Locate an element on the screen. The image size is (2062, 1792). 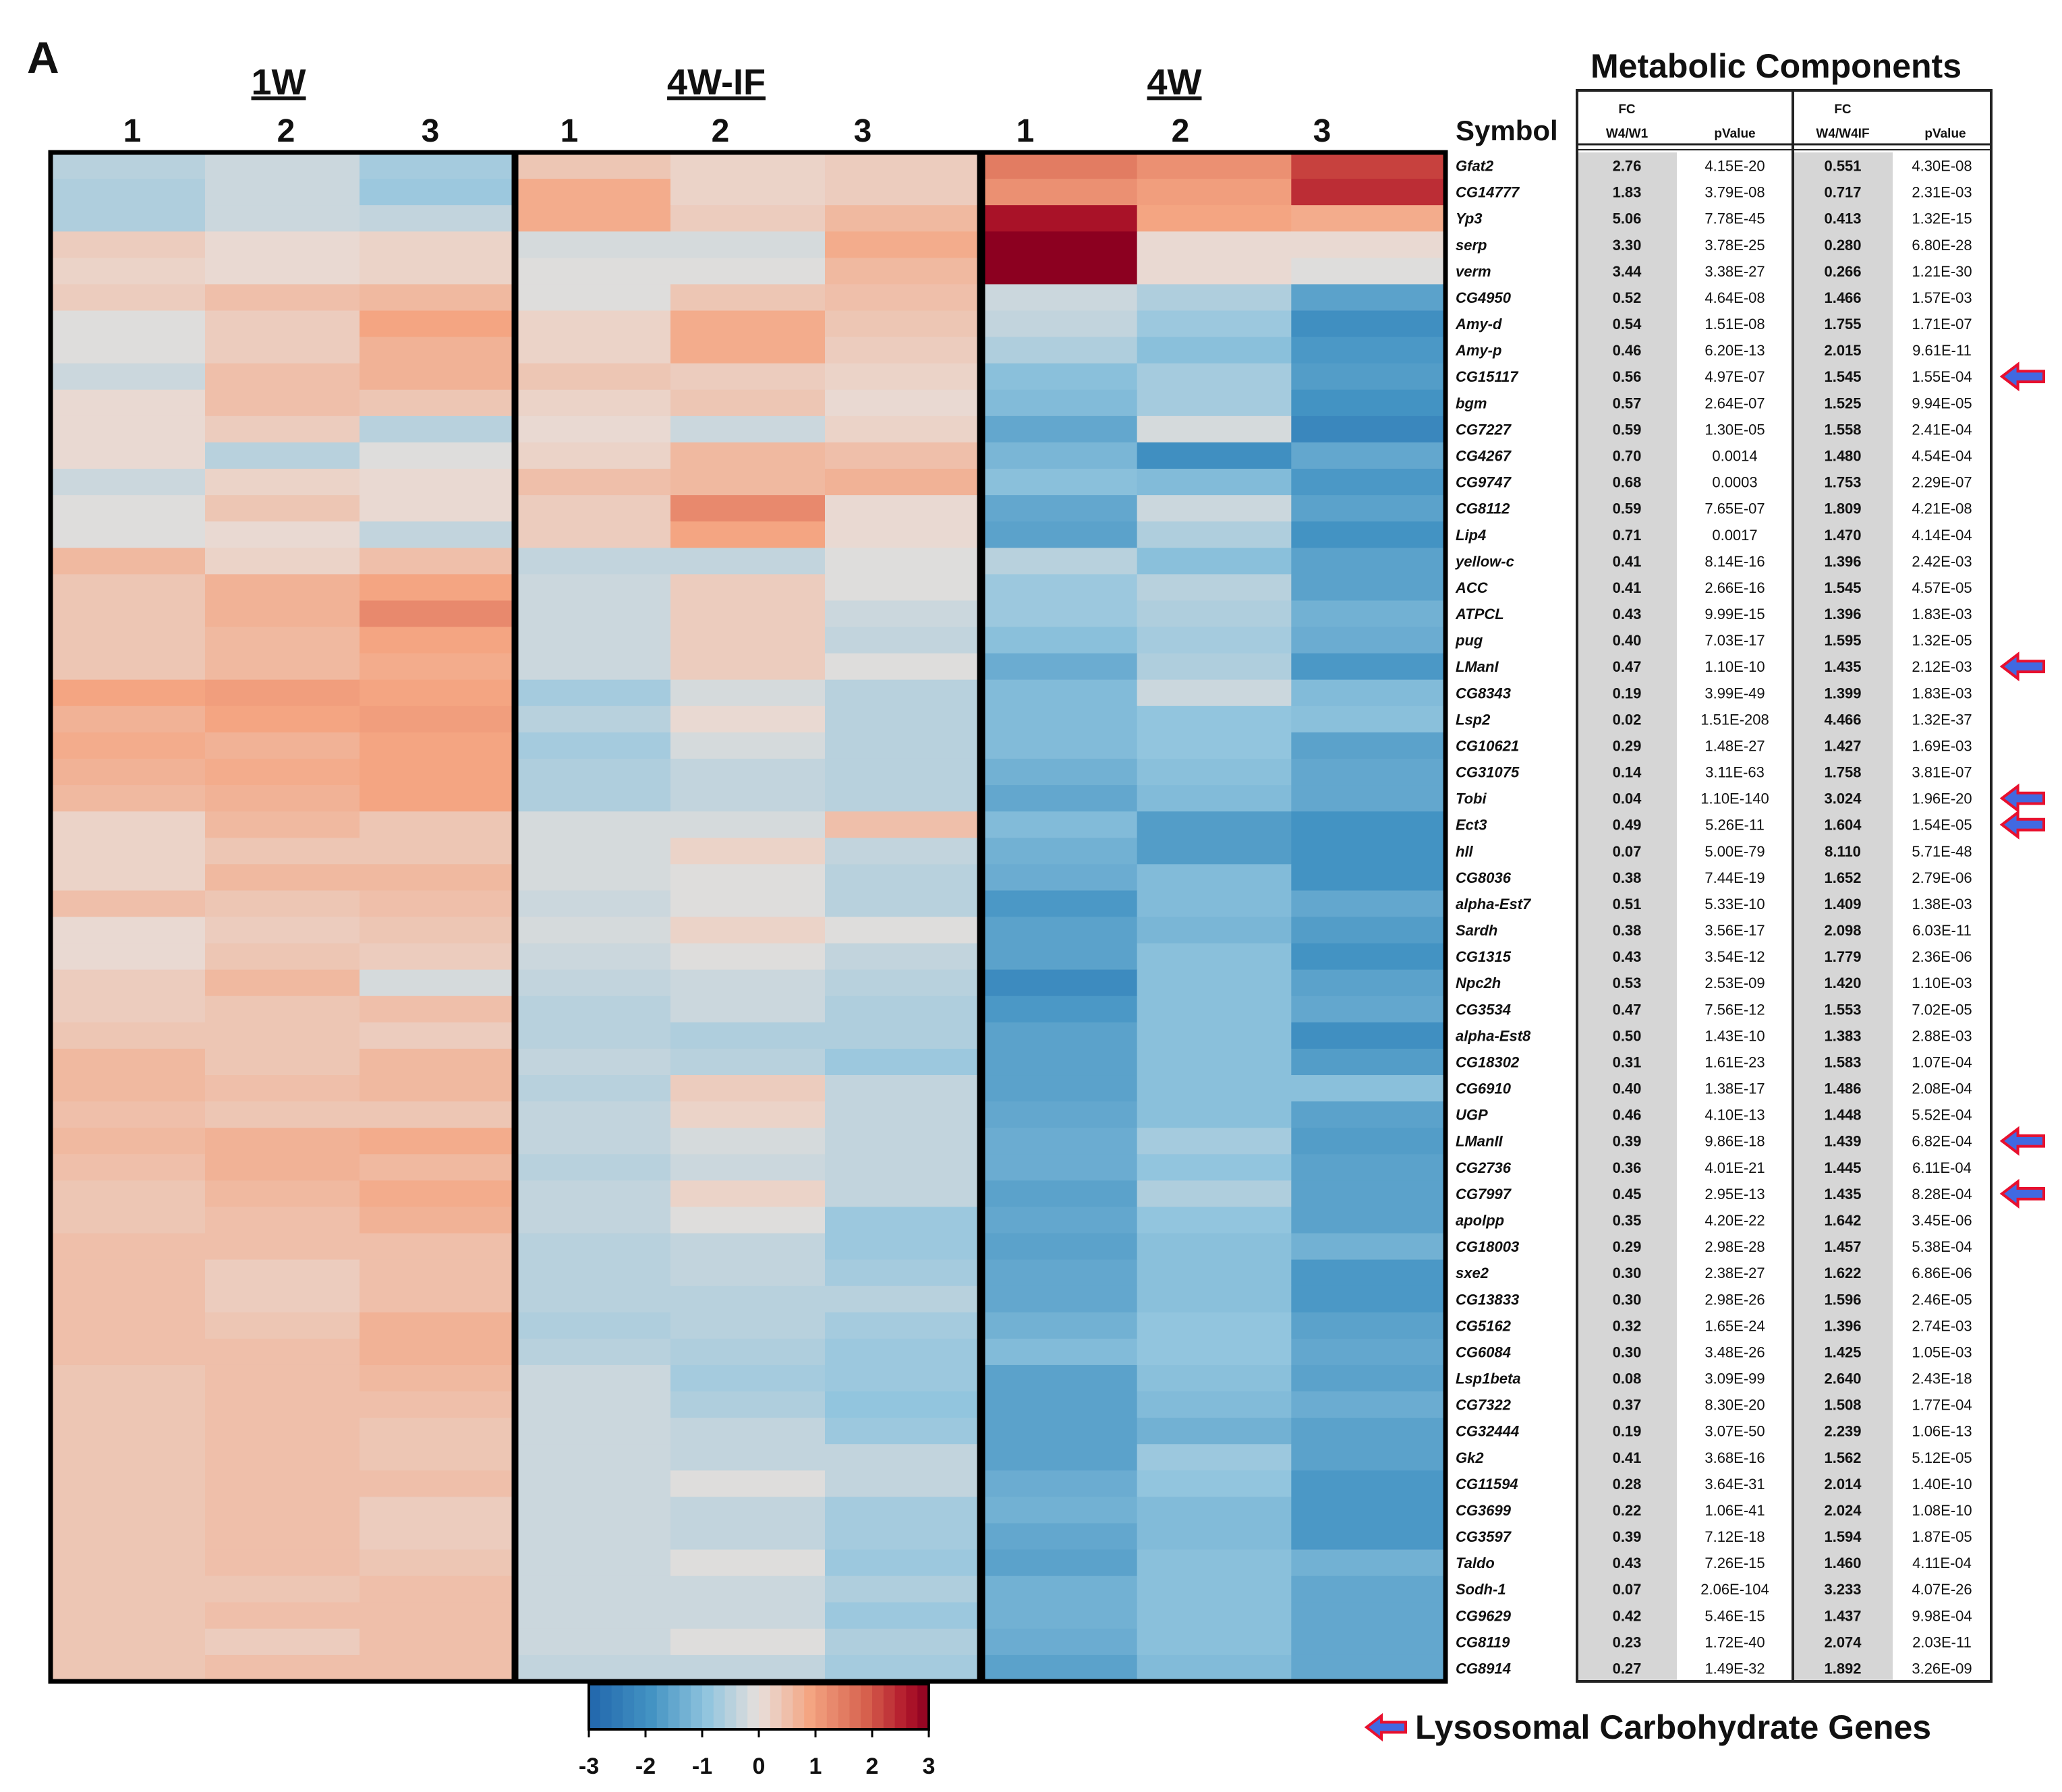
fc-w4w4if-value: 1.562 is located at coordinates (1842, 1457).